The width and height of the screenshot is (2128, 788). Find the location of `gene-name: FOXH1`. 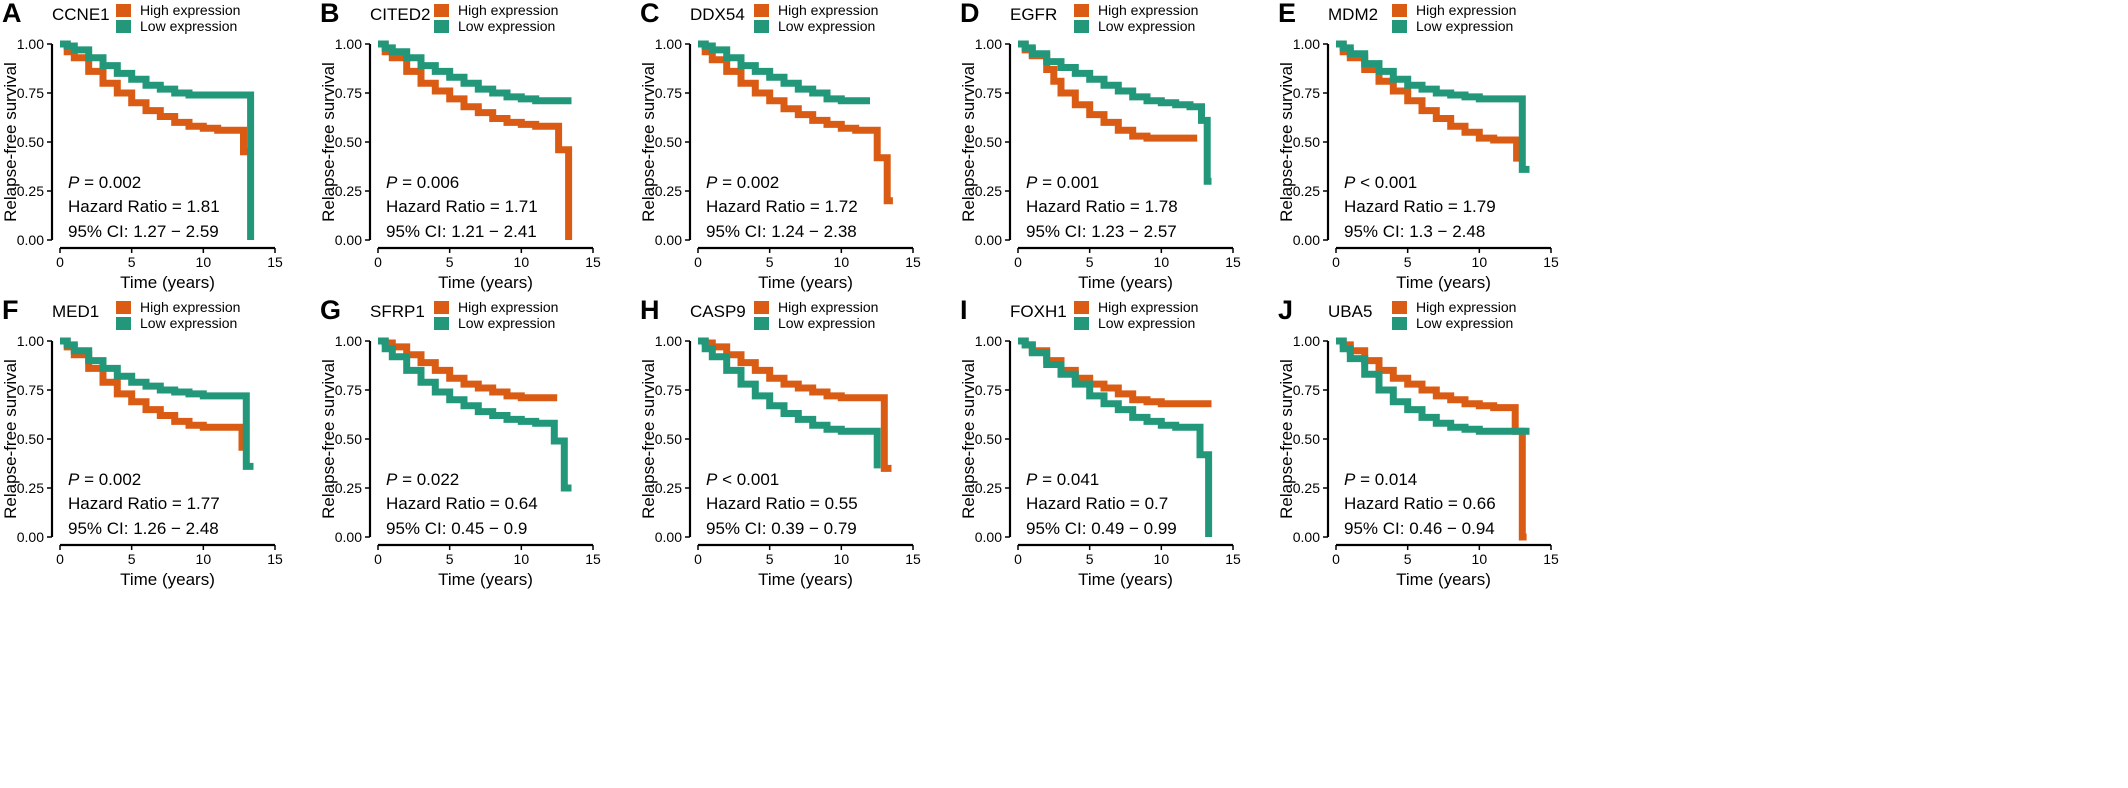

gene-name: FOXH1 is located at coordinates (1038, 311).